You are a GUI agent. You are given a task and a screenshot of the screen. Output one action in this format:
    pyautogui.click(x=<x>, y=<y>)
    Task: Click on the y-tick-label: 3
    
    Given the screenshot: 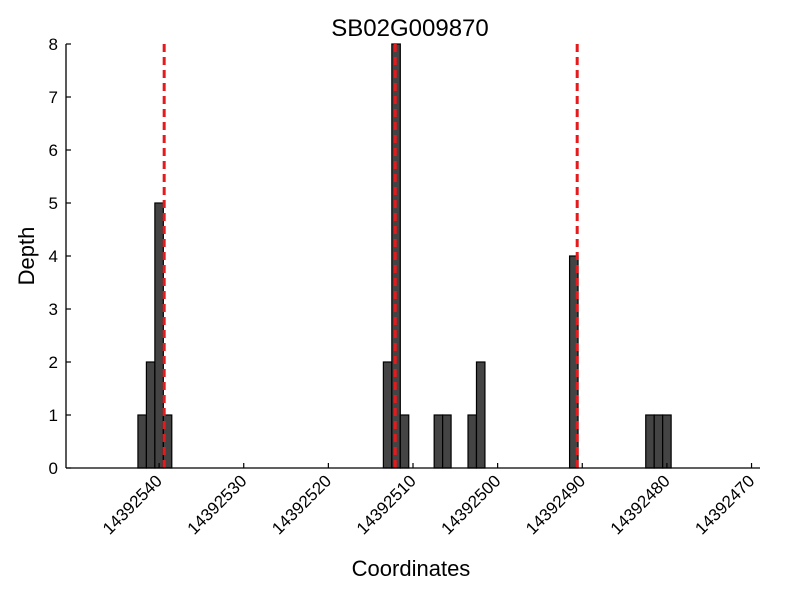 What is the action you would take?
    pyautogui.click(x=53, y=309)
    